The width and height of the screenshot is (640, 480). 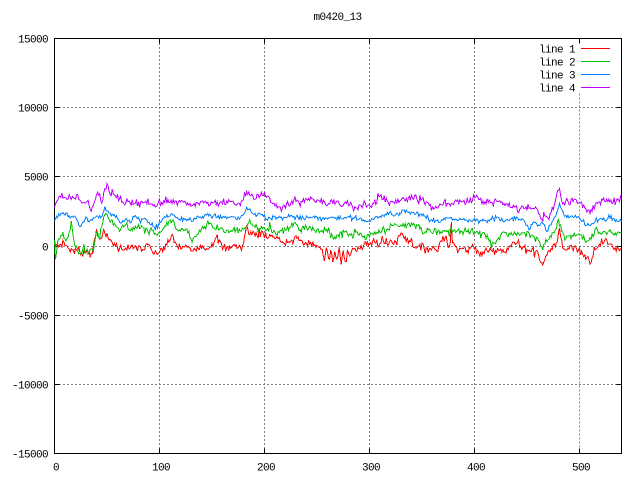 What do you see at coordinates (581, 469) in the screenshot?
I see `svg-text: 500` at bounding box center [581, 469].